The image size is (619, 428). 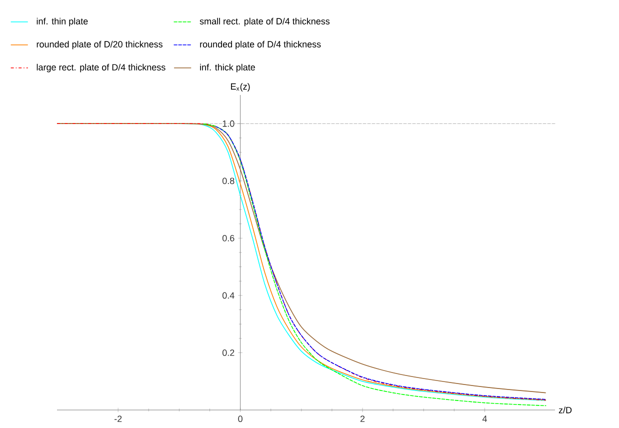 What do you see at coordinates (240, 87) in the screenshot?
I see `y-axis-title: E$_{x}$(z)` at bounding box center [240, 87].